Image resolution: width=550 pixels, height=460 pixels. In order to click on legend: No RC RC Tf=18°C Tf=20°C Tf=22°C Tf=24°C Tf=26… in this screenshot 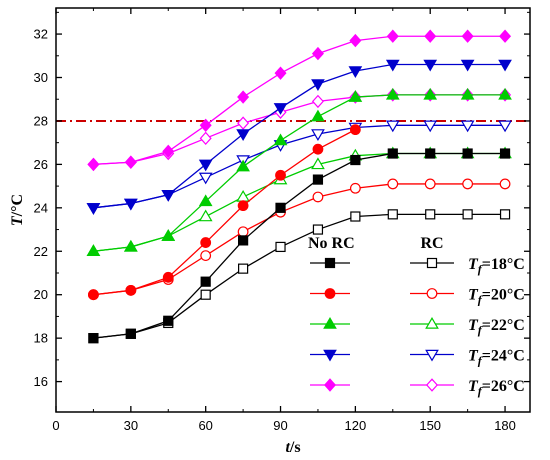, I will do `click(416, 316)`.